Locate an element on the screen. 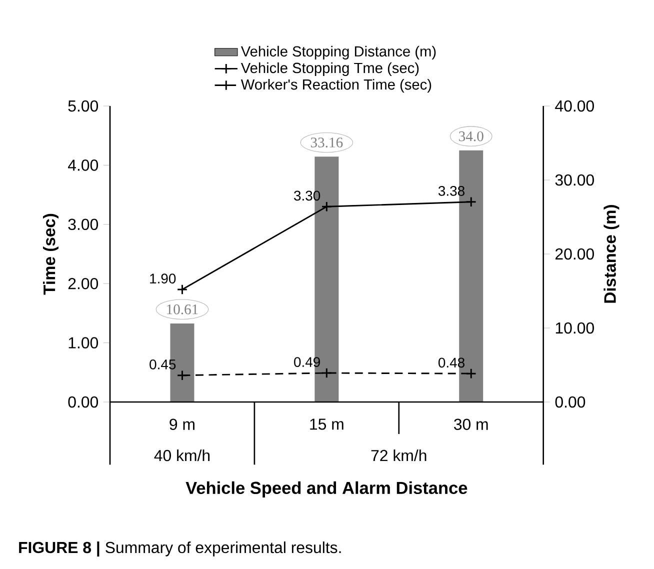  text: FIGURE 8 | Summary of experimental results. is located at coordinates (180, 549).